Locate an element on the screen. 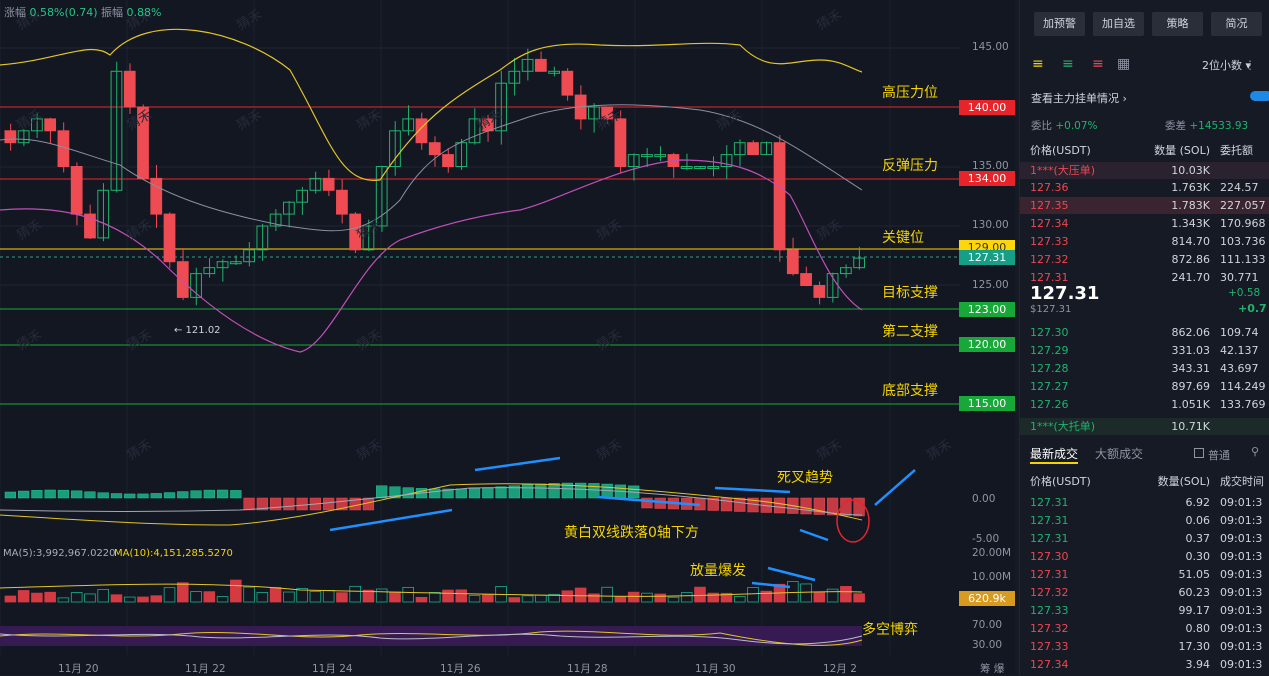 The height and width of the screenshot is (676, 1269). low-marker: ← 121.02 is located at coordinates (197, 330).